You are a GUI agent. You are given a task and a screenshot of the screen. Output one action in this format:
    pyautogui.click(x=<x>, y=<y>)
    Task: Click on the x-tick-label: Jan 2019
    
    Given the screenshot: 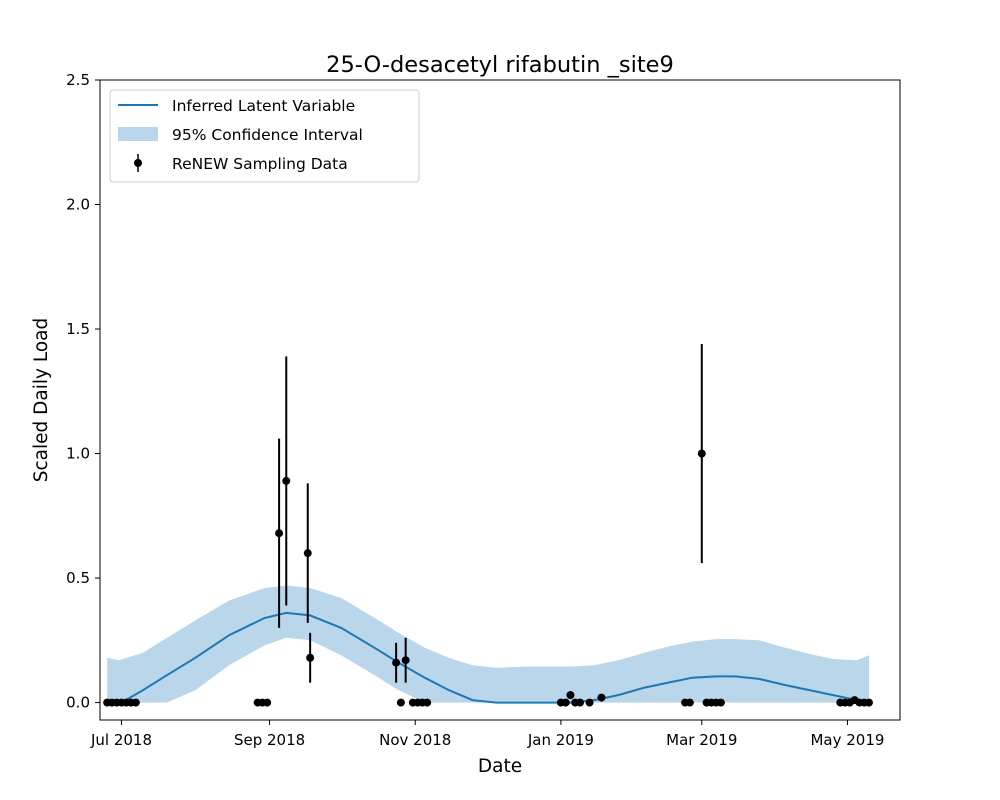 What is the action you would take?
    pyautogui.click(x=560, y=740)
    